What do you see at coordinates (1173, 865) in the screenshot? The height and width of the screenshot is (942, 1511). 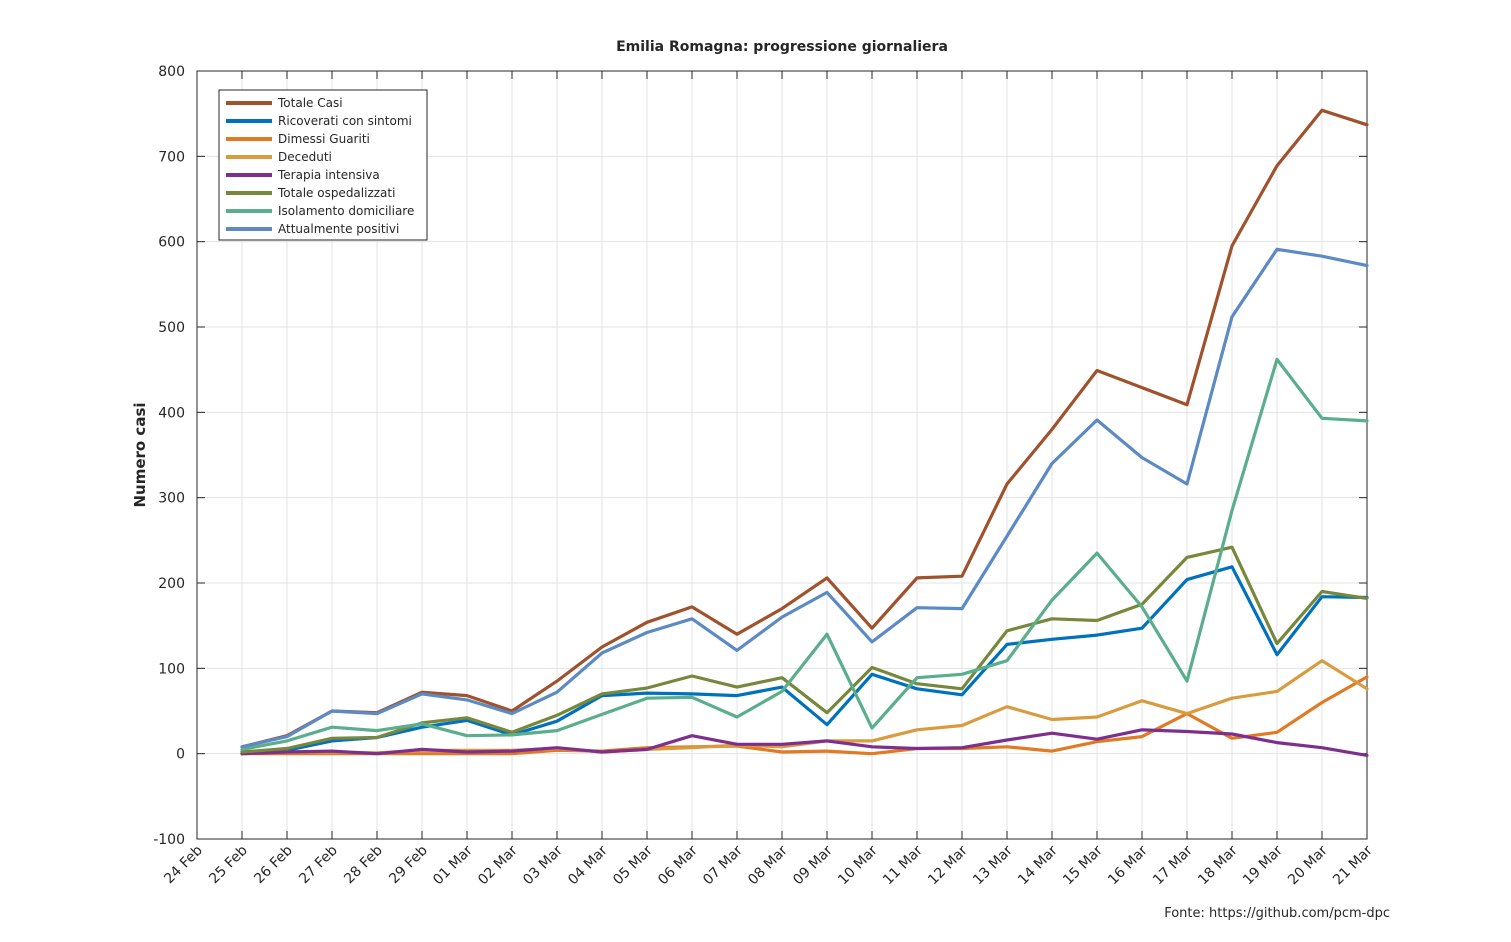 I see `x-tick-label: 17 Mar` at bounding box center [1173, 865].